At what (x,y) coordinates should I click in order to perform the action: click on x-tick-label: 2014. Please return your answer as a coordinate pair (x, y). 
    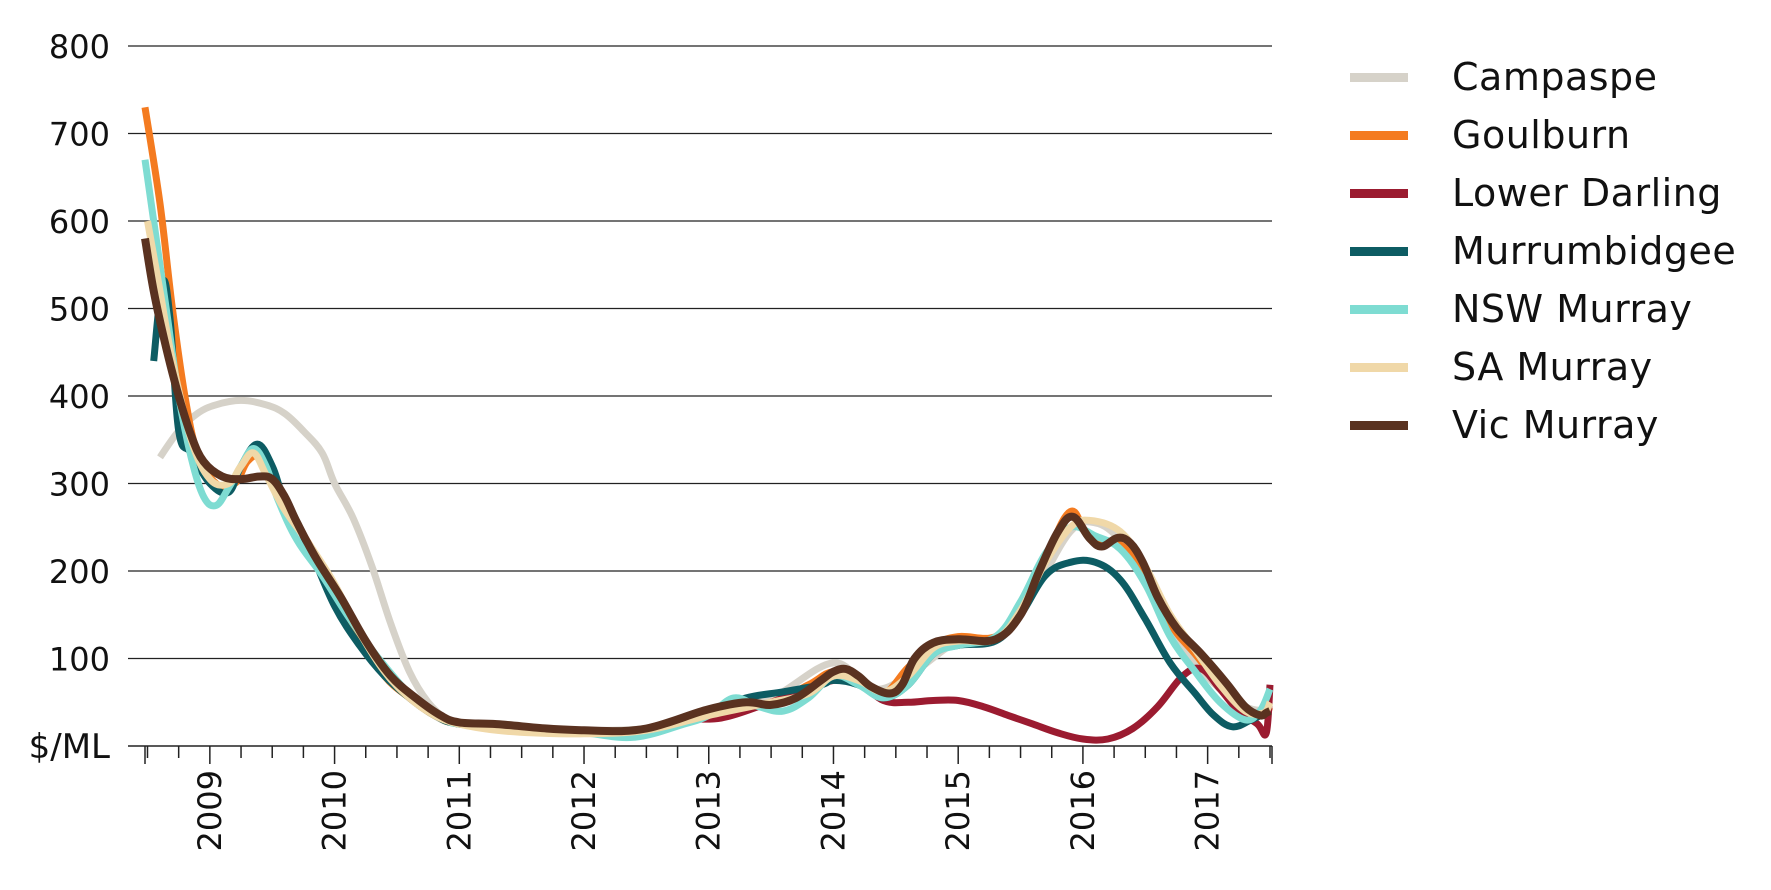
    Looking at the image, I should click on (833, 810).